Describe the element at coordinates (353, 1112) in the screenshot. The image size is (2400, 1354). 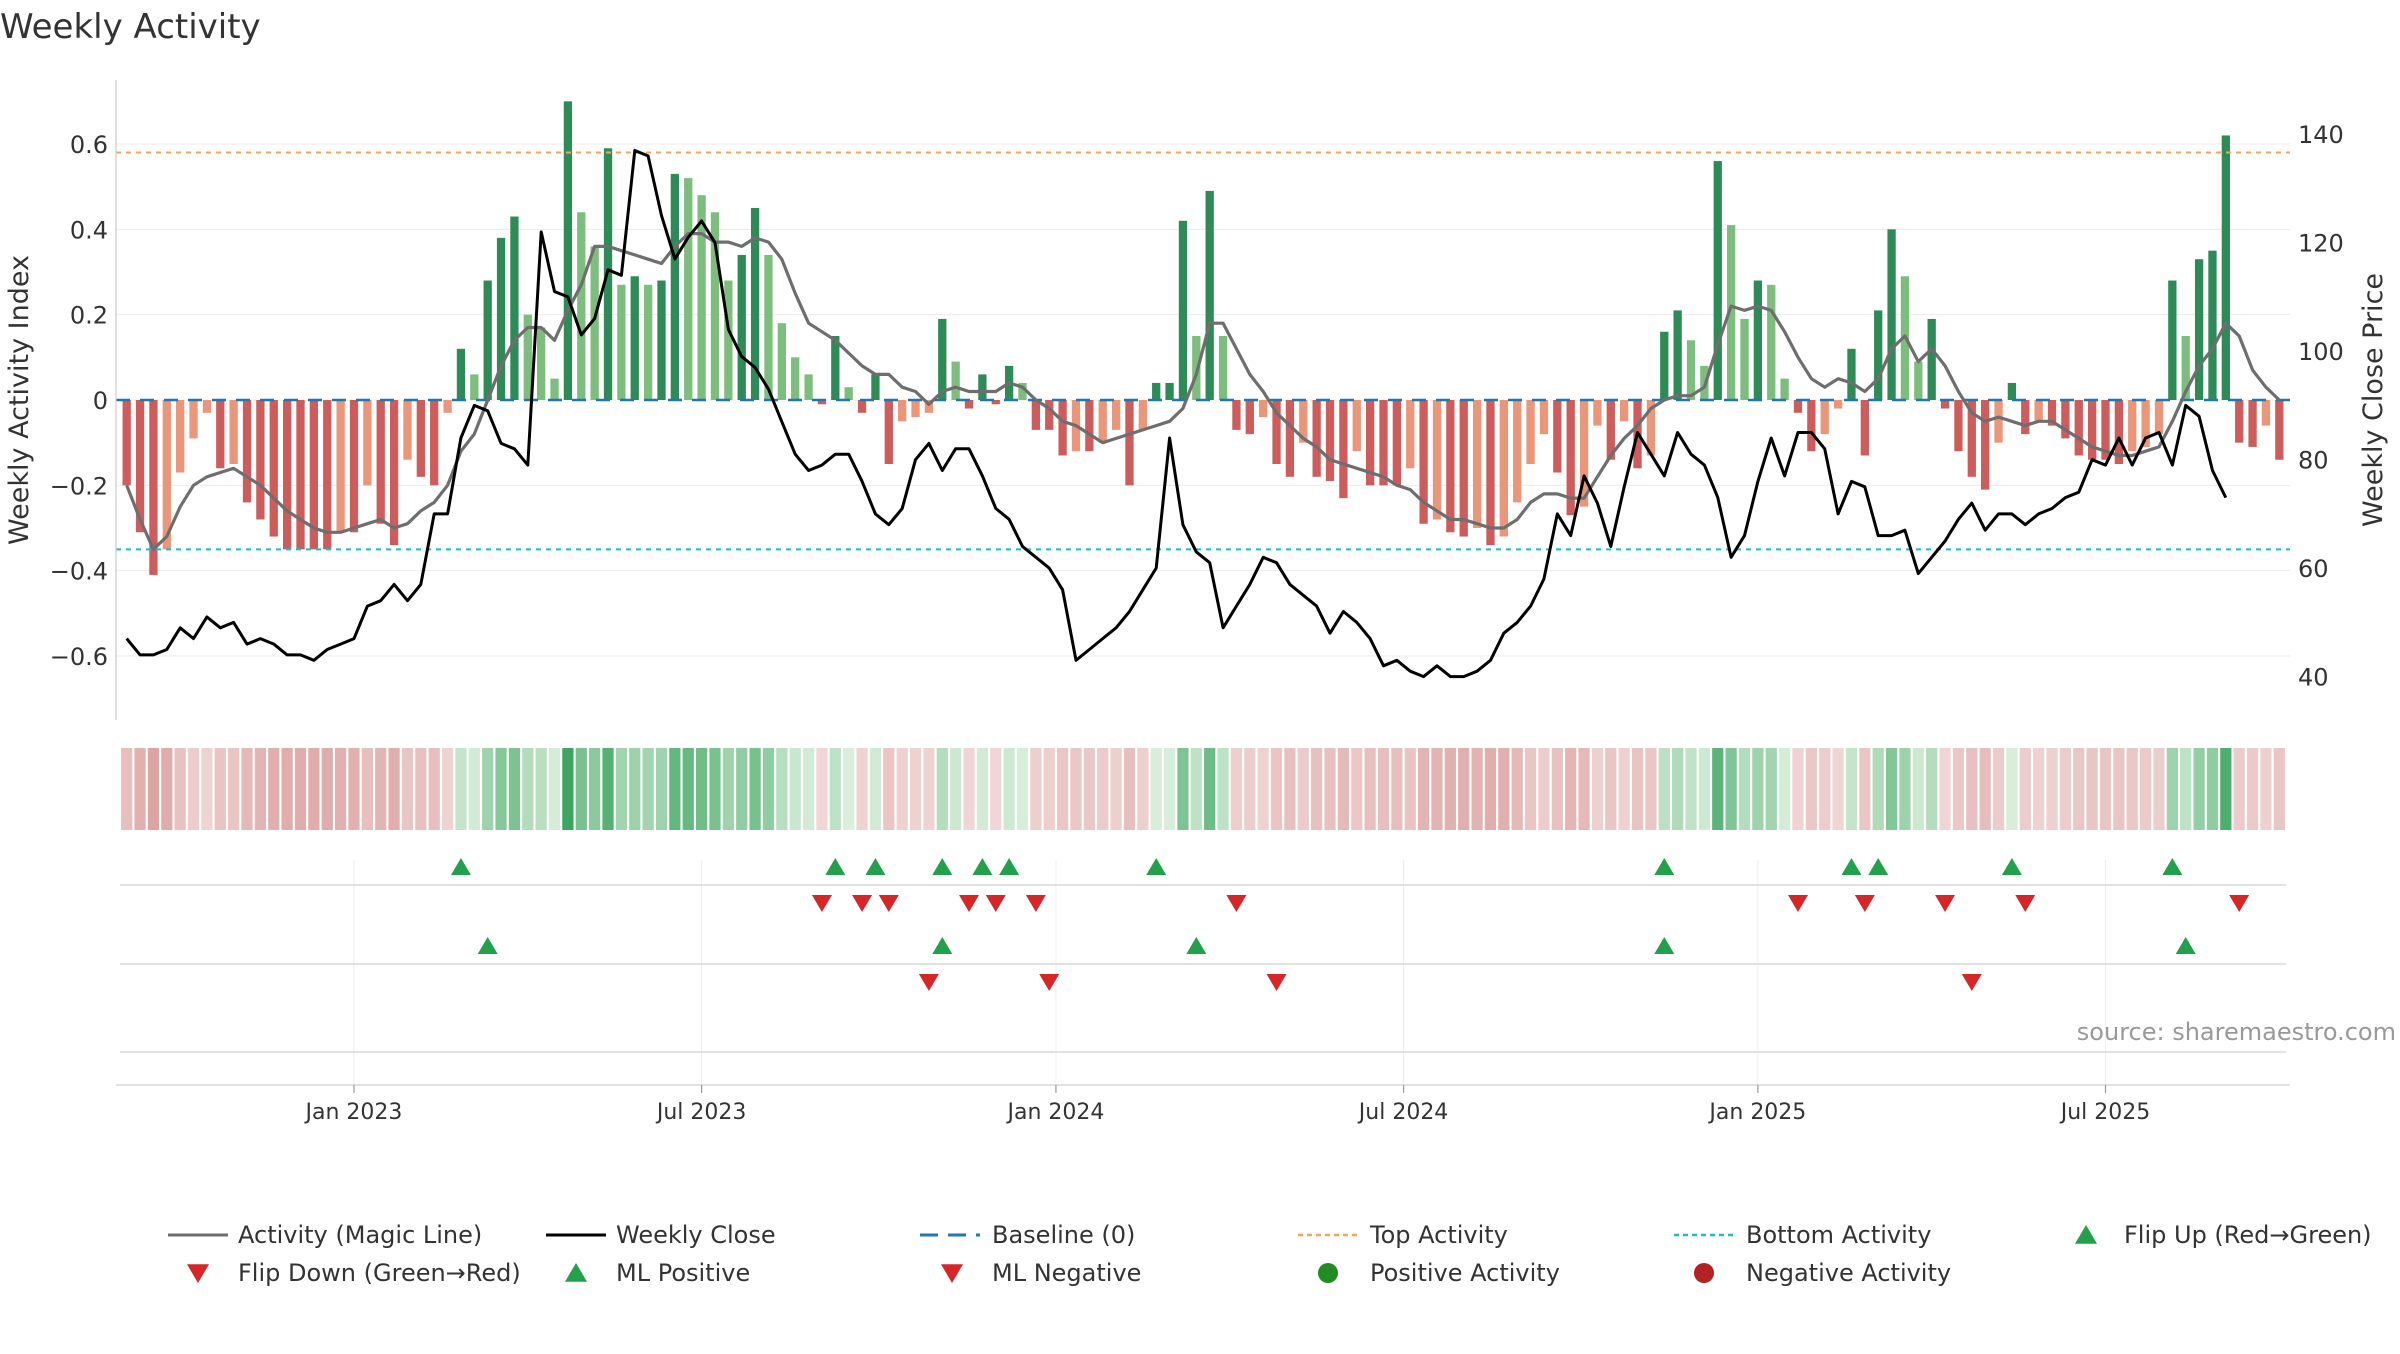
I see `x-tick-label: Jan 2023` at that location.